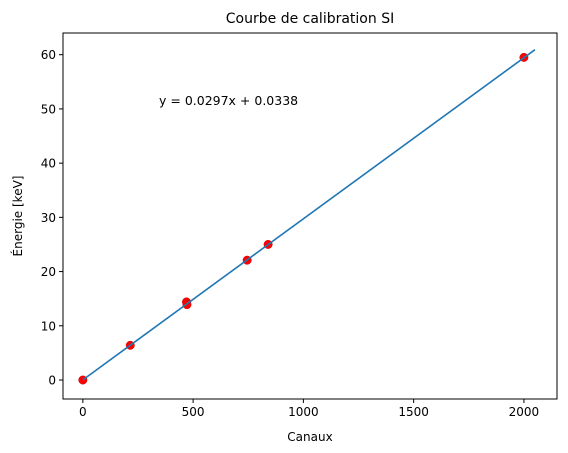 The width and height of the screenshot is (568, 453). Describe the element at coordinates (48, 218) in the screenshot. I see `y-tick-label: 30` at that location.